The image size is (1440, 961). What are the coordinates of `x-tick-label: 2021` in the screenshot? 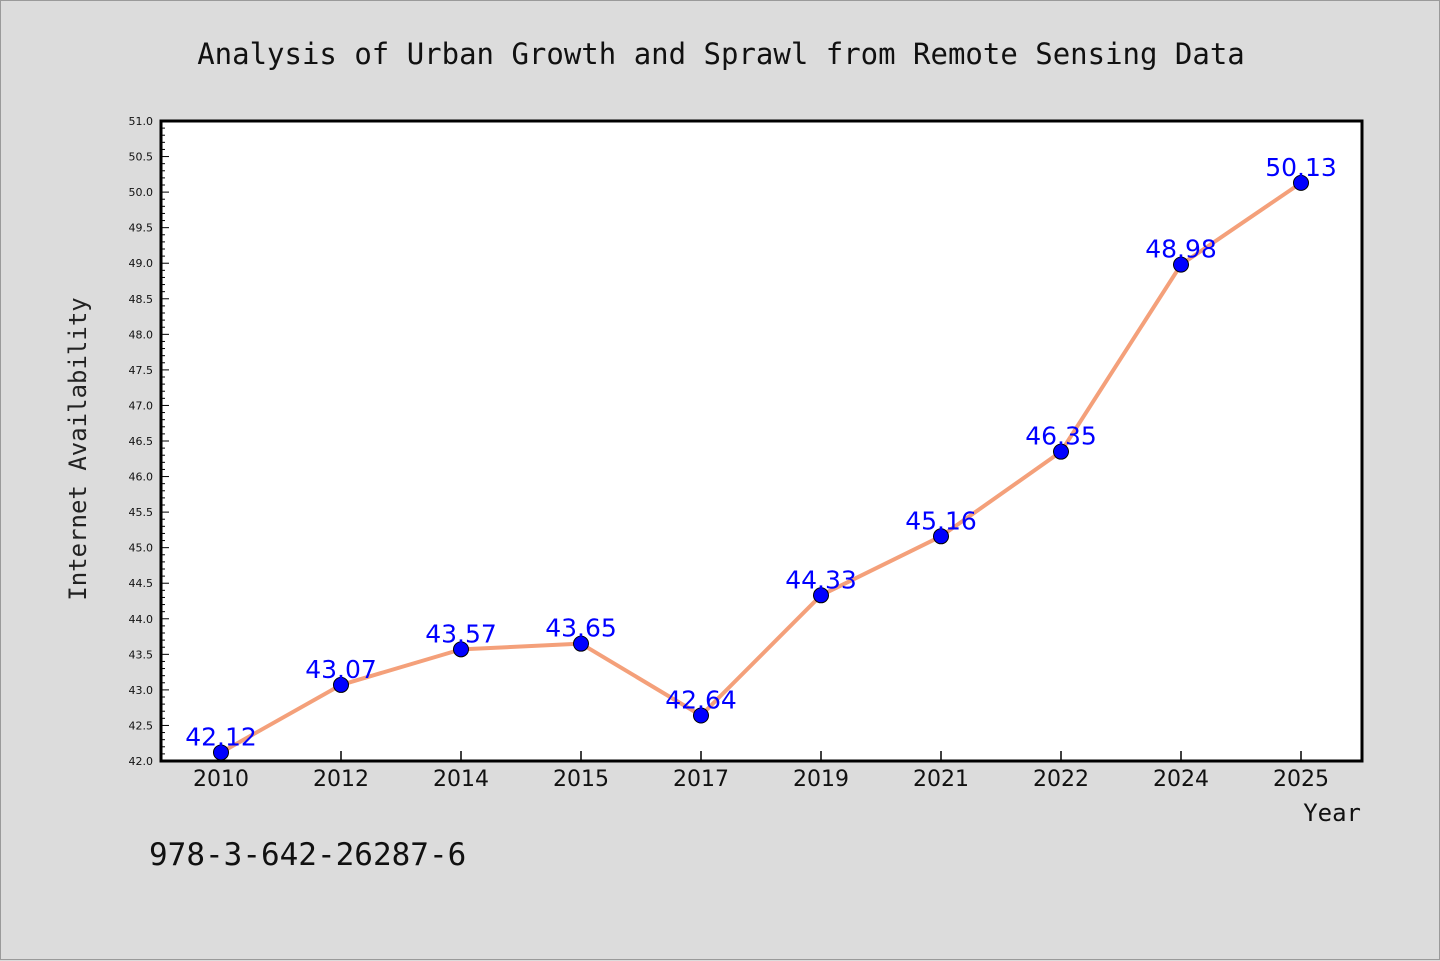 It's located at (941, 779).